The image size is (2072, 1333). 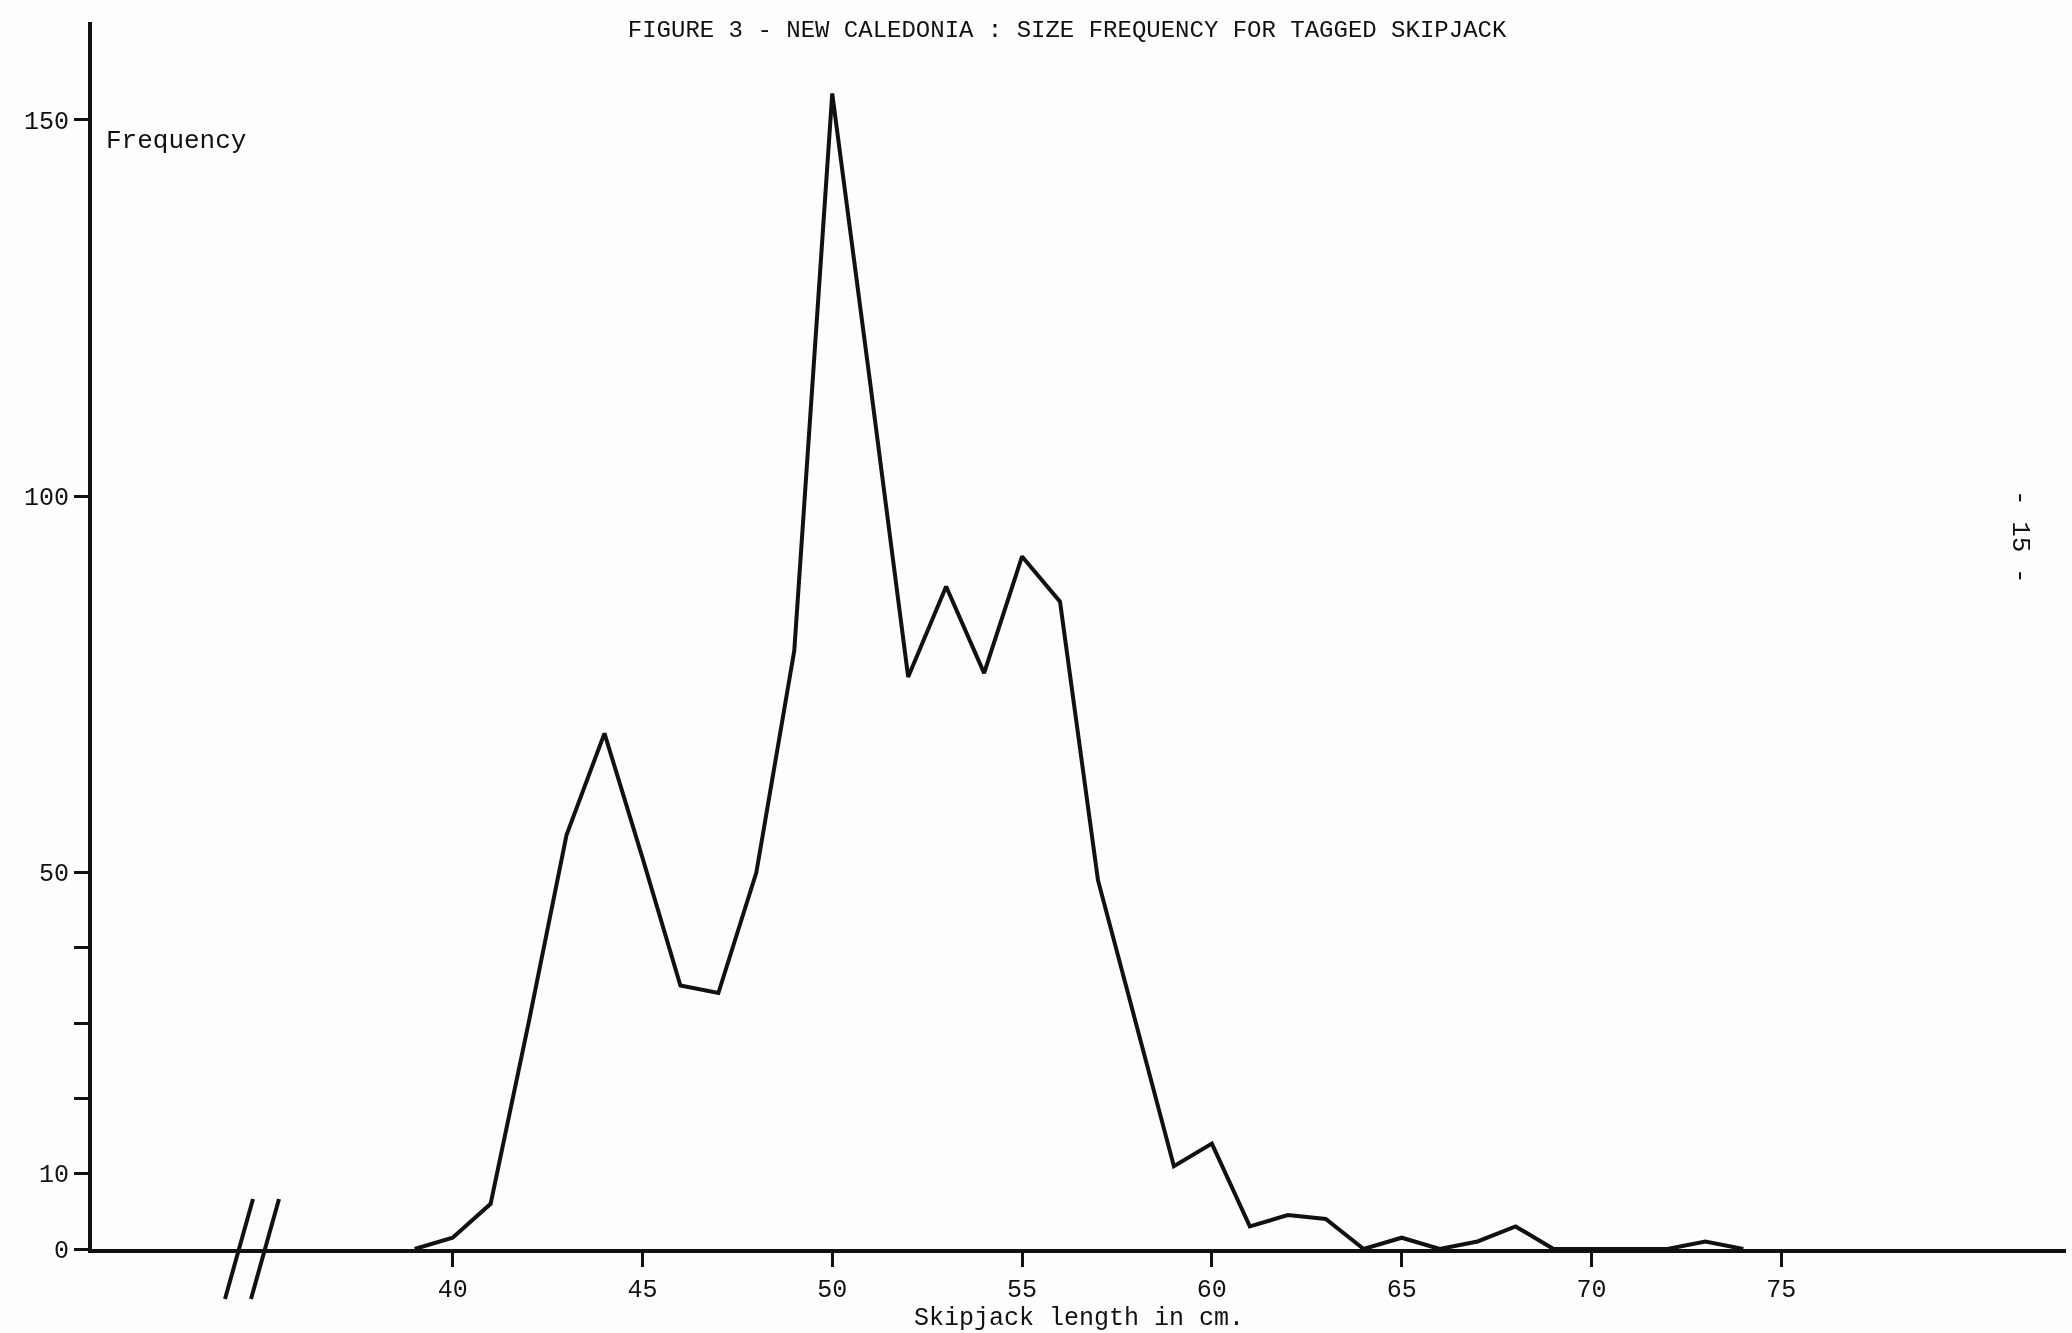 What do you see at coordinates (1781, 1290) in the screenshot?
I see `x-tick-label: 75` at bounding box center [1781, 1290].